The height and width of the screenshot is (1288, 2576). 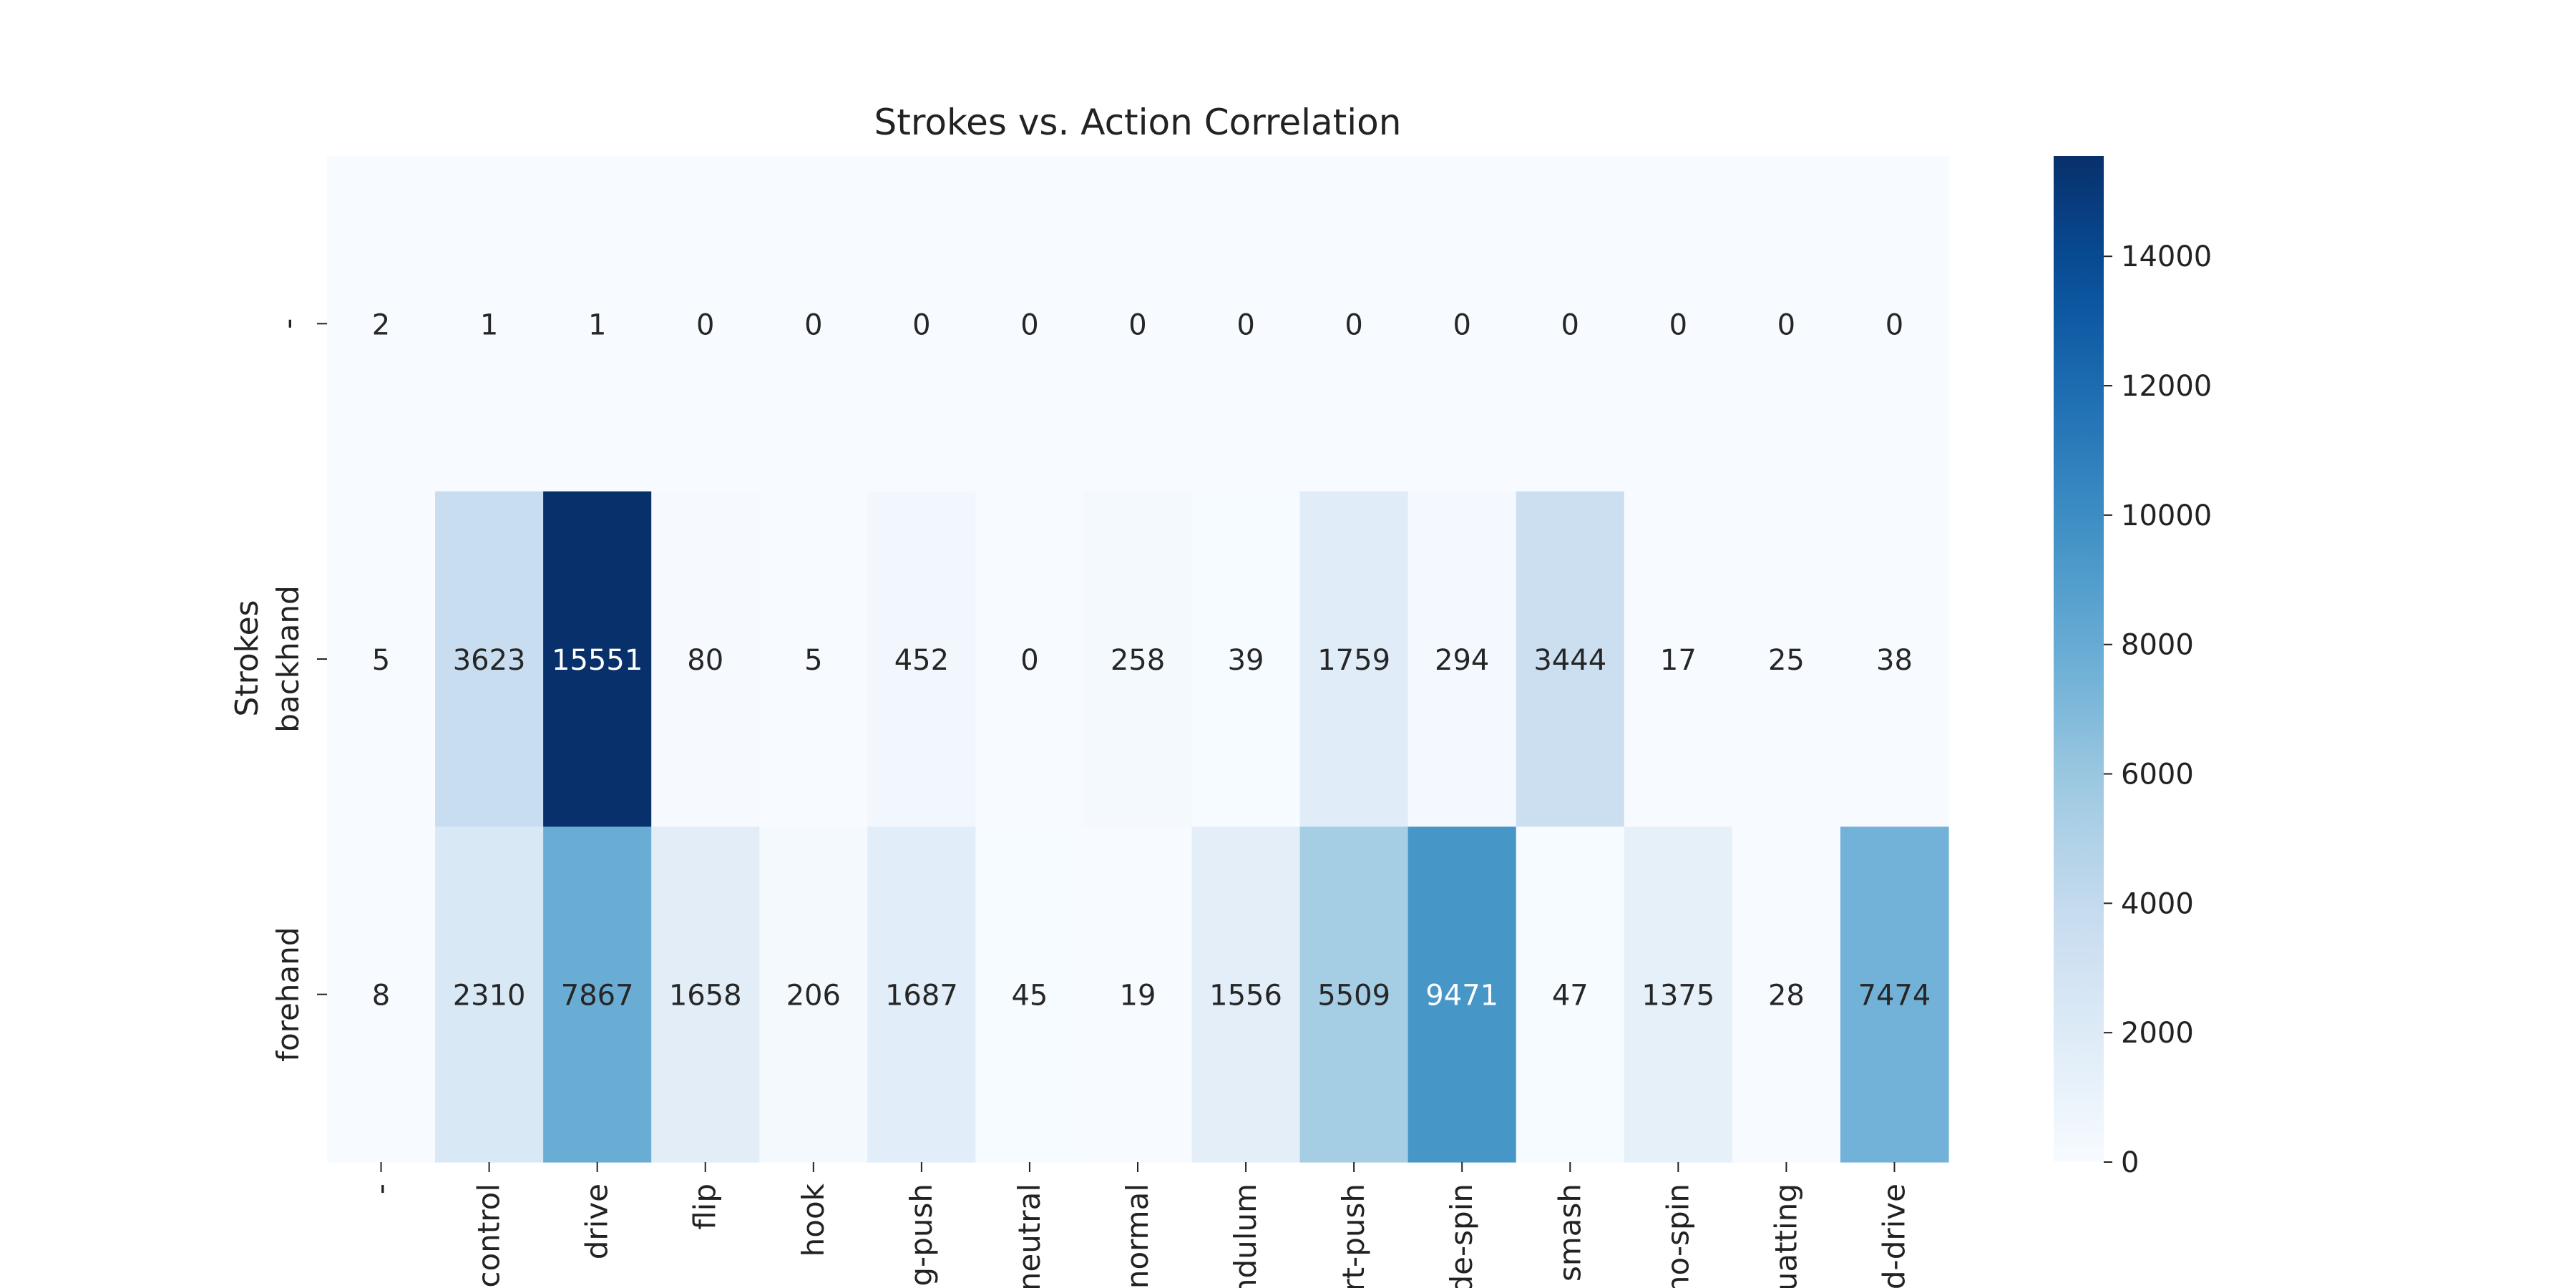 I want to click on cell-value-label: 2, so click(x=381, y=324).